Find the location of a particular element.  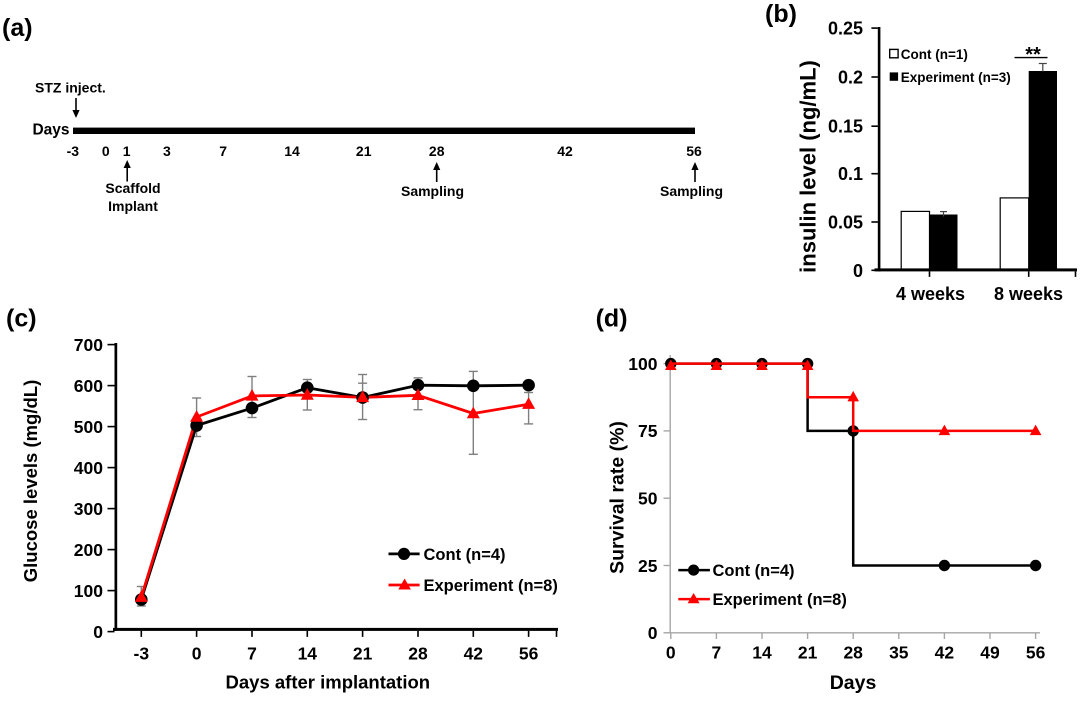

svg-text: (d) is located at coordinates (612, 319).